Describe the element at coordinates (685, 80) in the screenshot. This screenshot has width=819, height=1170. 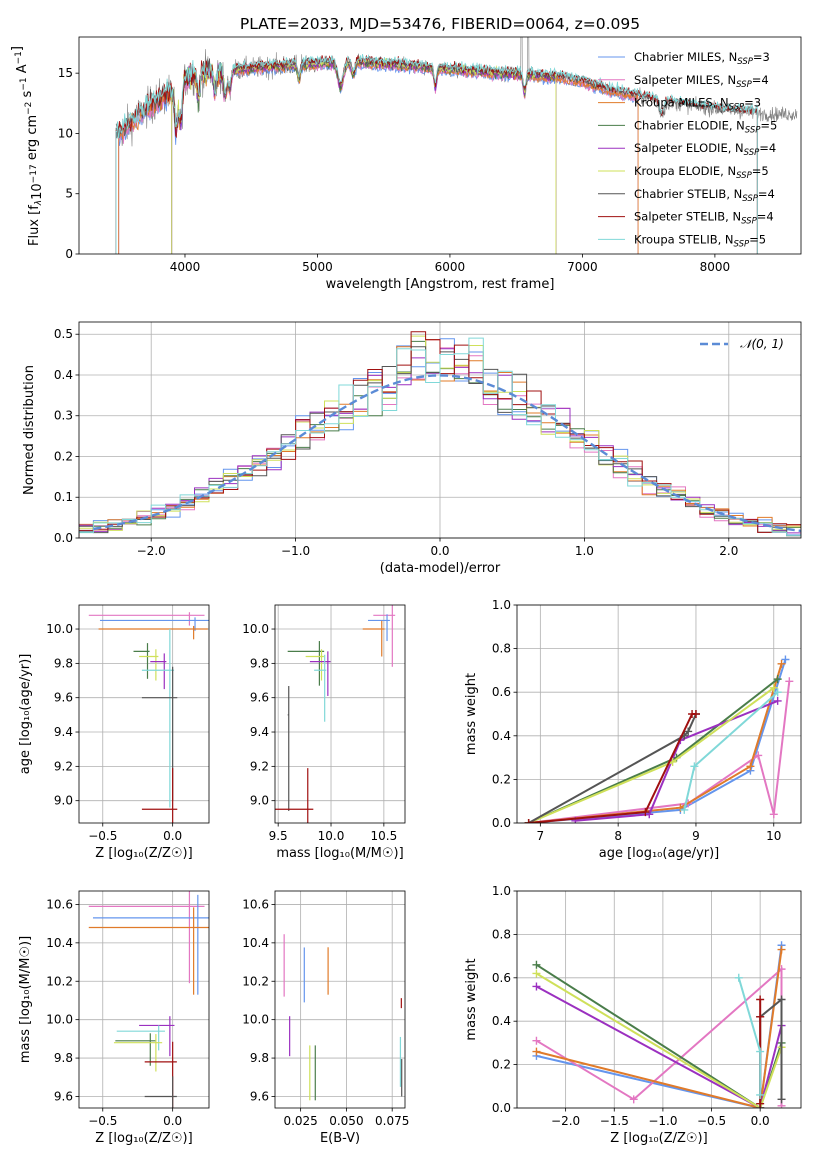
I see `legend-text: Salpeter MILES, N` at that location.